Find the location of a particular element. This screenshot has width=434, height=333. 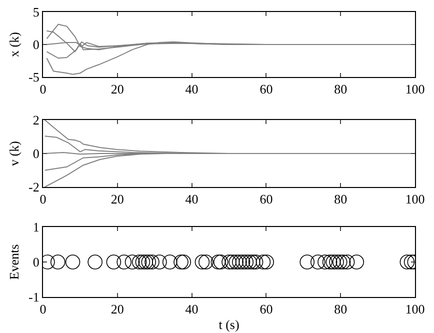

x-axis-title: t (s) is located at coordinates (229, 324).